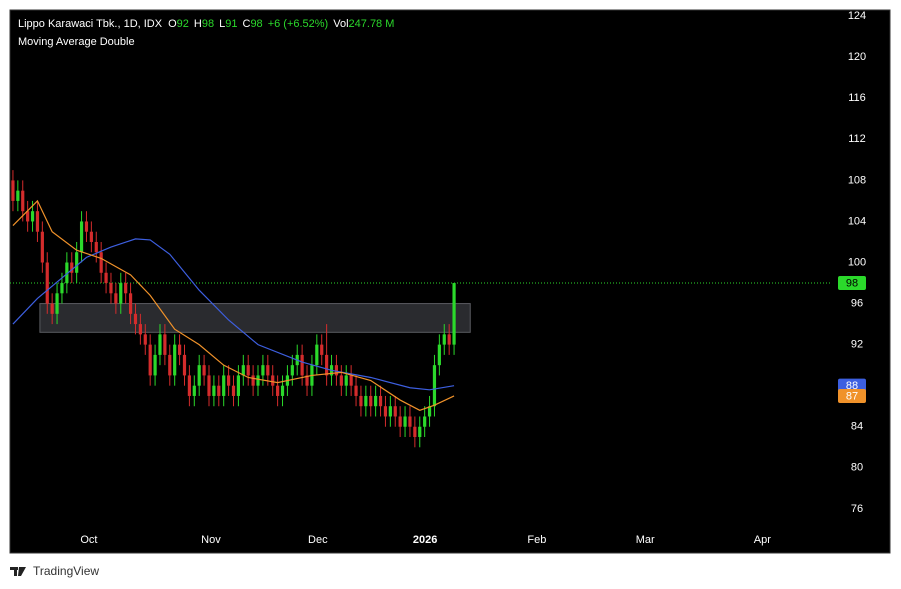  What do you see at coordinates (340, 24) in the screenshot?
I see `legend-label: Vol` at bounding box center [340, 24].